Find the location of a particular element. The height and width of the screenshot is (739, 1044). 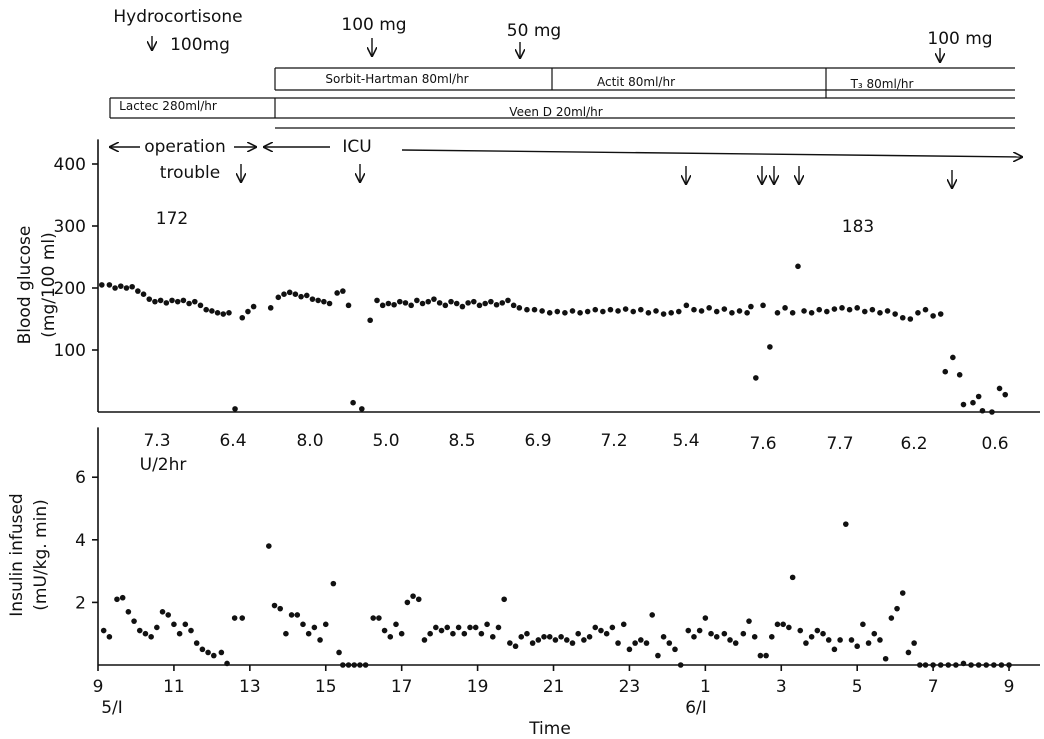

infusion-label: Veen D 20ml/hr is located at coordinates (555, 112).